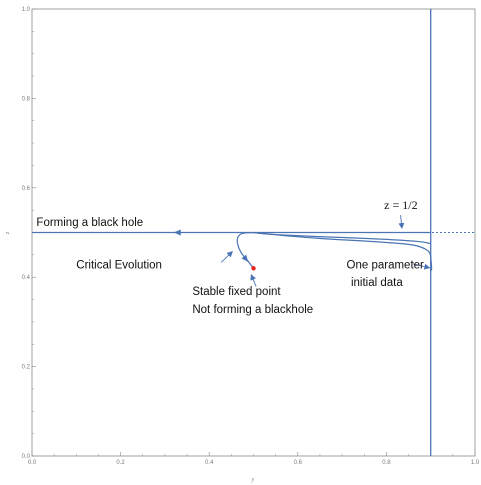 This screenshot has height=485, width=481. Describe the element at coordinates (32, 463) in the screenshot. I see `x-tick-label: 0.0` at that location.